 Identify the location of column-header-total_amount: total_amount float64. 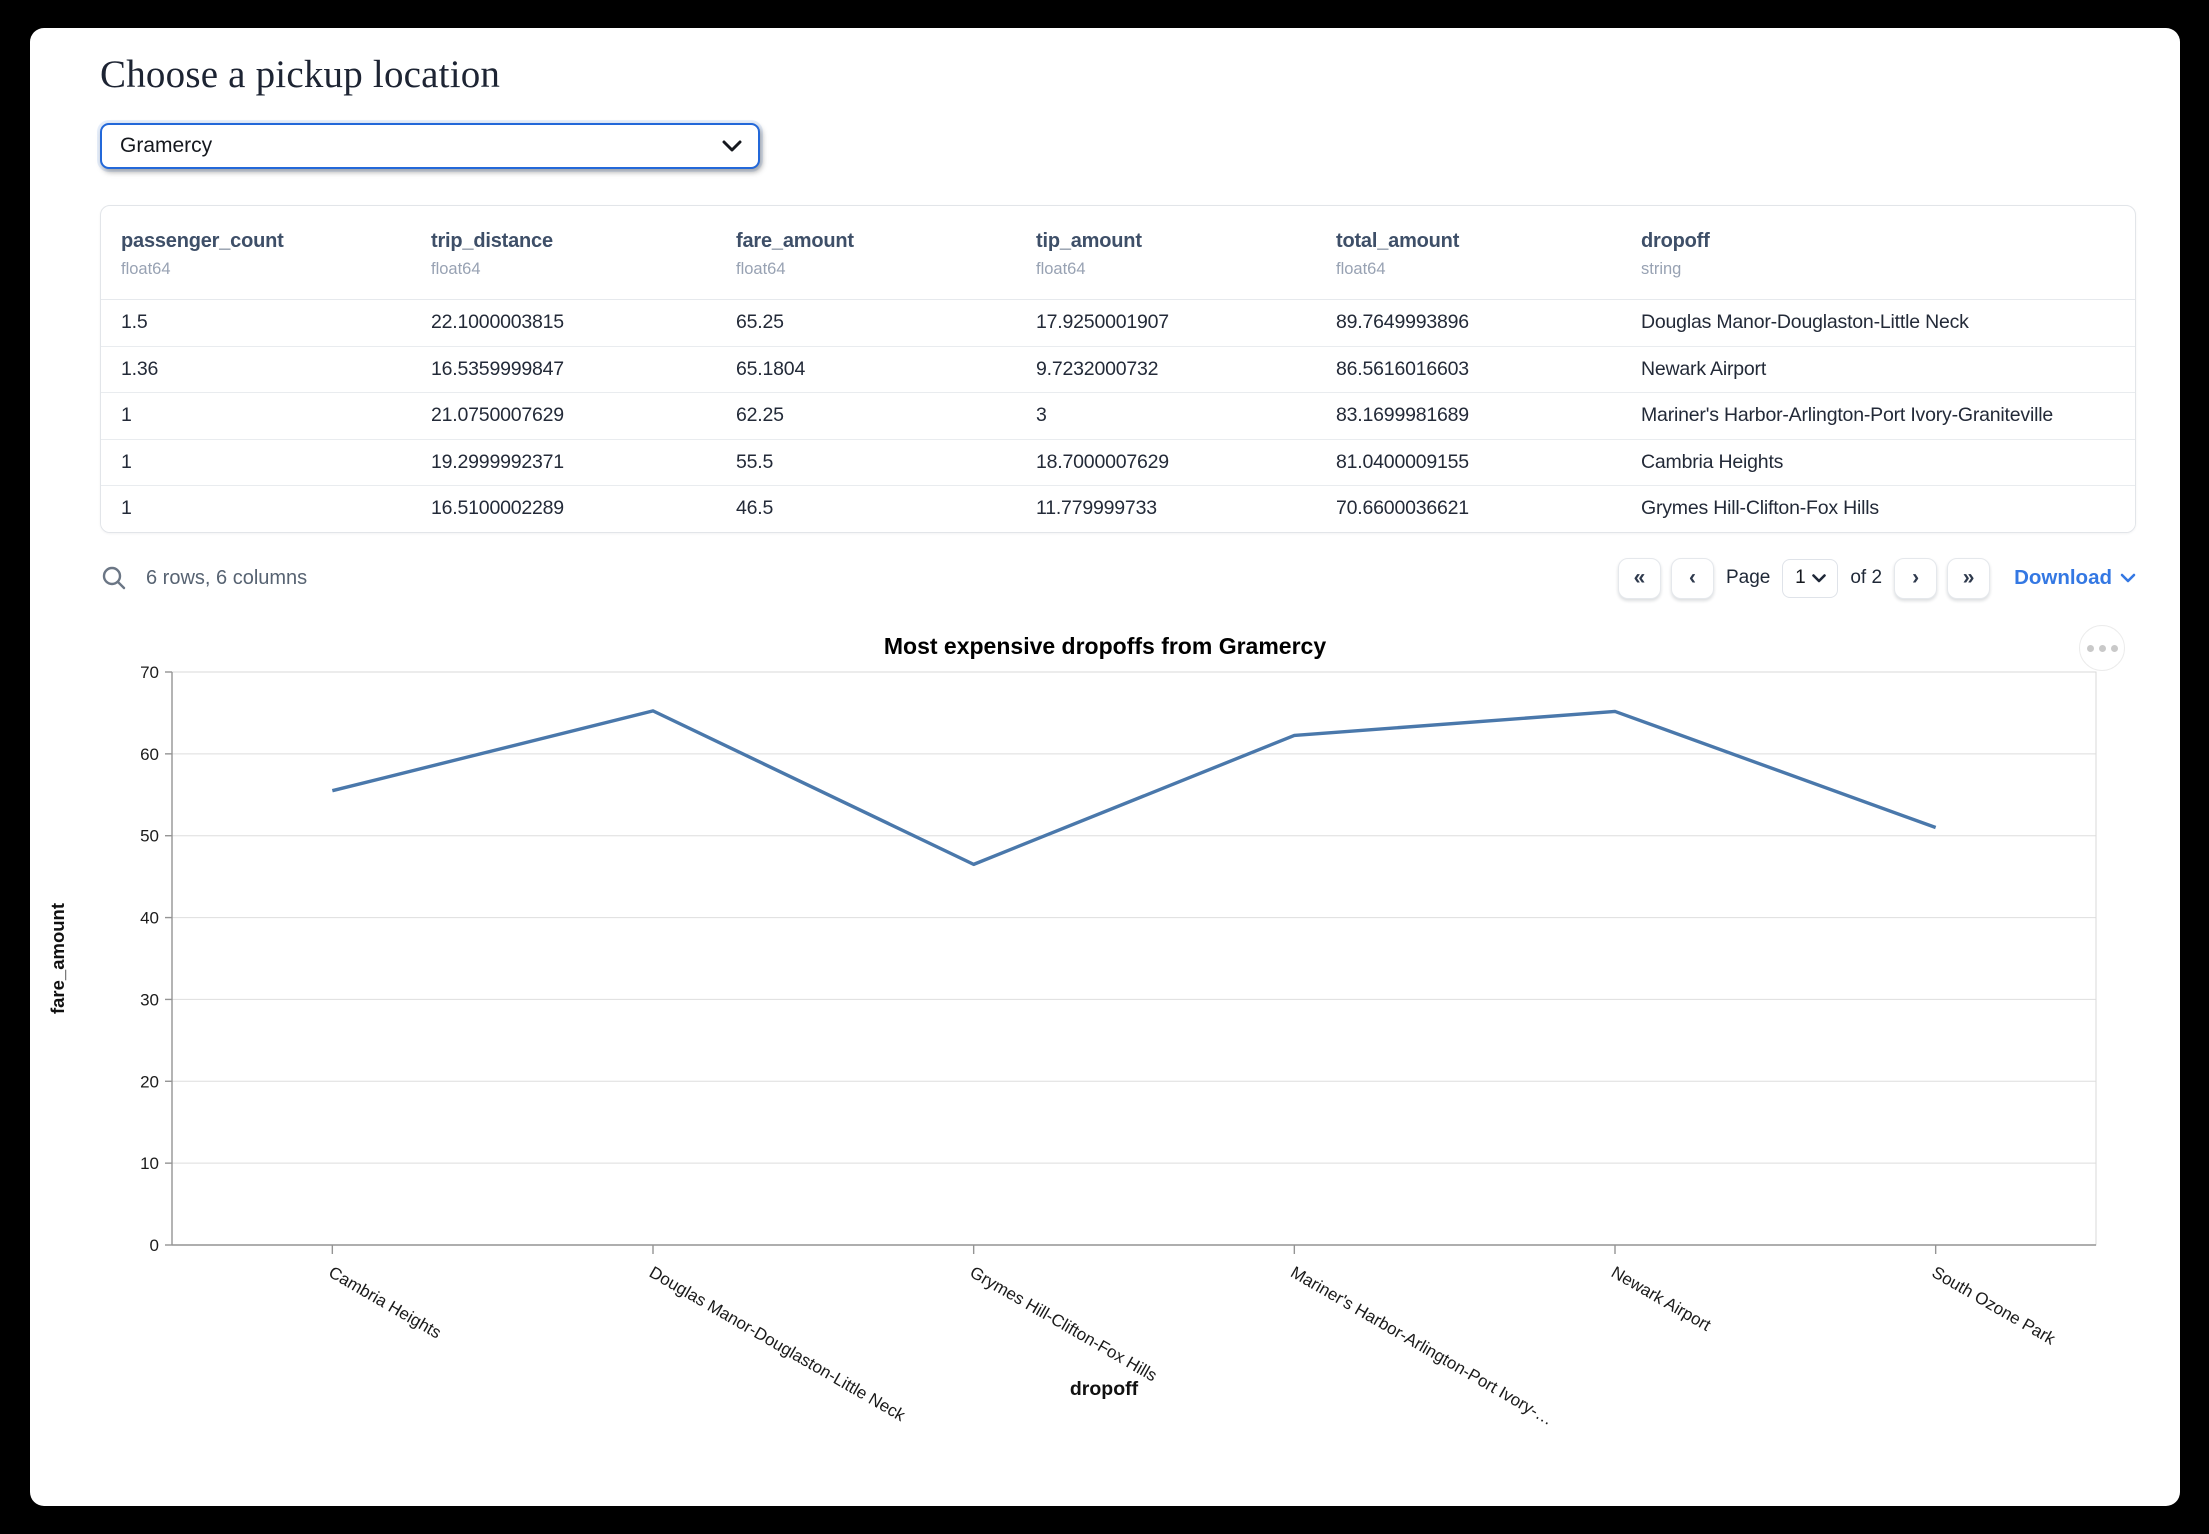
(1468, 254).